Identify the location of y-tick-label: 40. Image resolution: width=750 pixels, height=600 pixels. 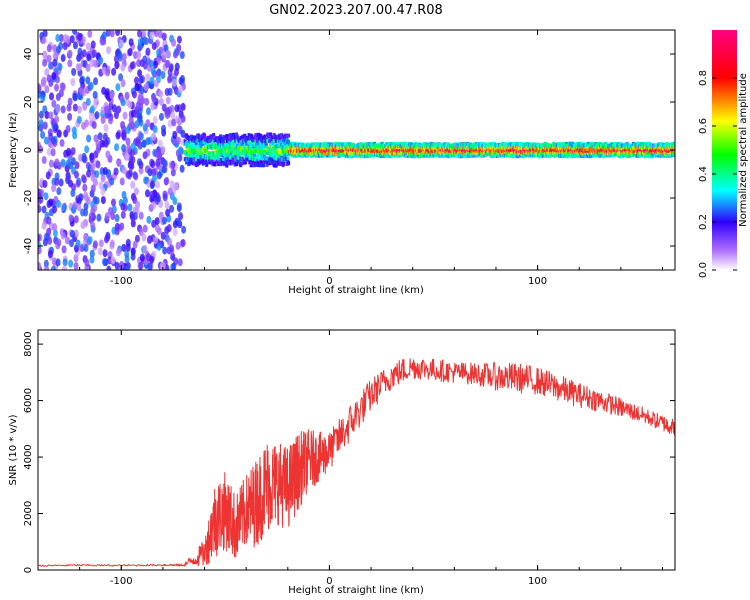
(28, 54).